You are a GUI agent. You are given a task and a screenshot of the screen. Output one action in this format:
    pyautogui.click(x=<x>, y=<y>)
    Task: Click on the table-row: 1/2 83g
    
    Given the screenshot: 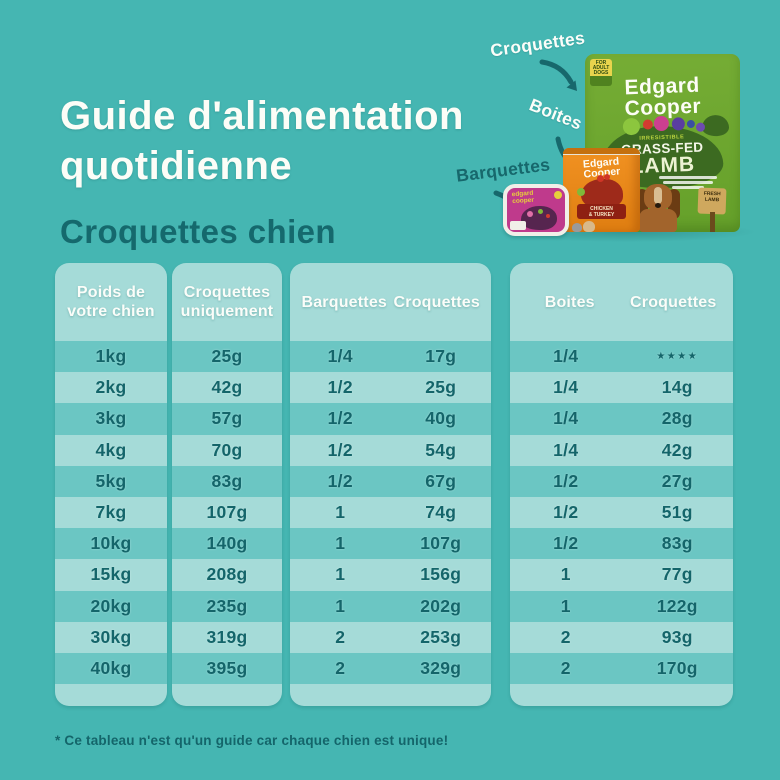 What is the action you would take?
    pyautogui.click(x=621, y=544)
    